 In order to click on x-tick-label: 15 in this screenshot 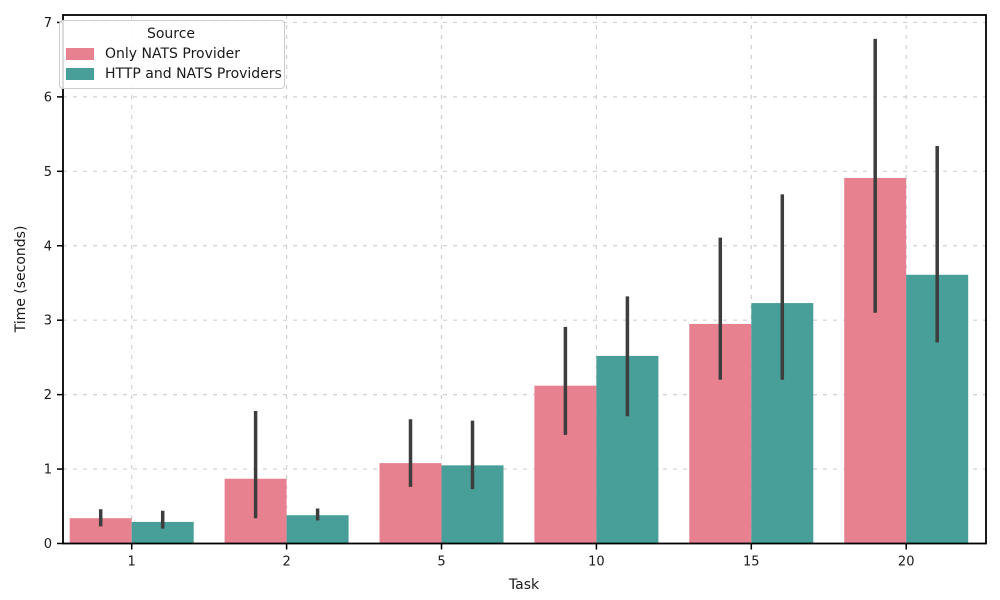, I will do `click(751, 562)`.